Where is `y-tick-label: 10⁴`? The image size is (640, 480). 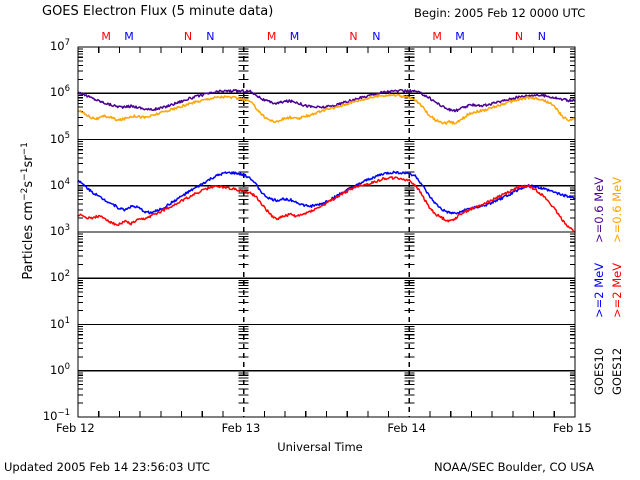
y-tick-label: 10⁴ is located at coordinates (59, 184).